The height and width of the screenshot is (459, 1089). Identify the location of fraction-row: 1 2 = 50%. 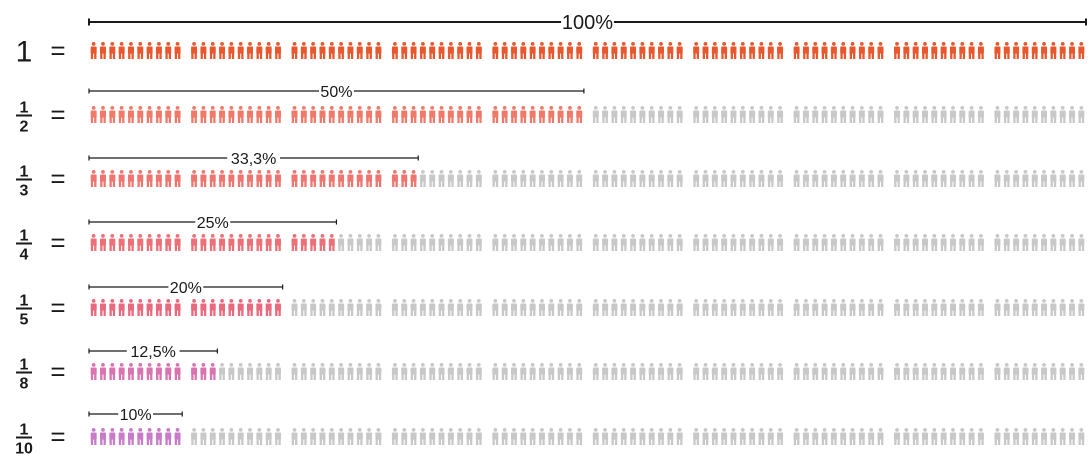
(550, 110).